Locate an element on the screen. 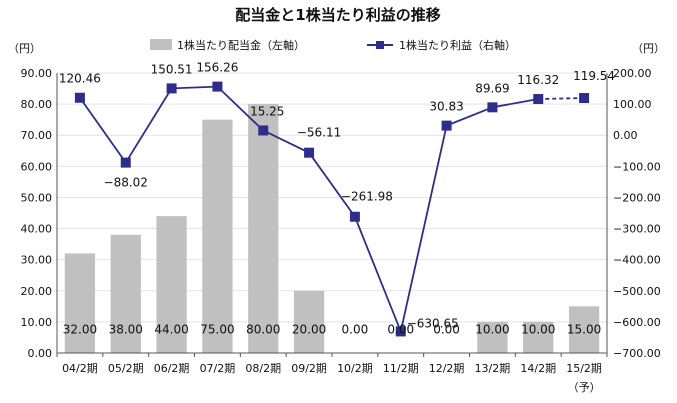 This screenshot has height=403, width=677. eps-segment-forecast is located at coordinates (561, 98).